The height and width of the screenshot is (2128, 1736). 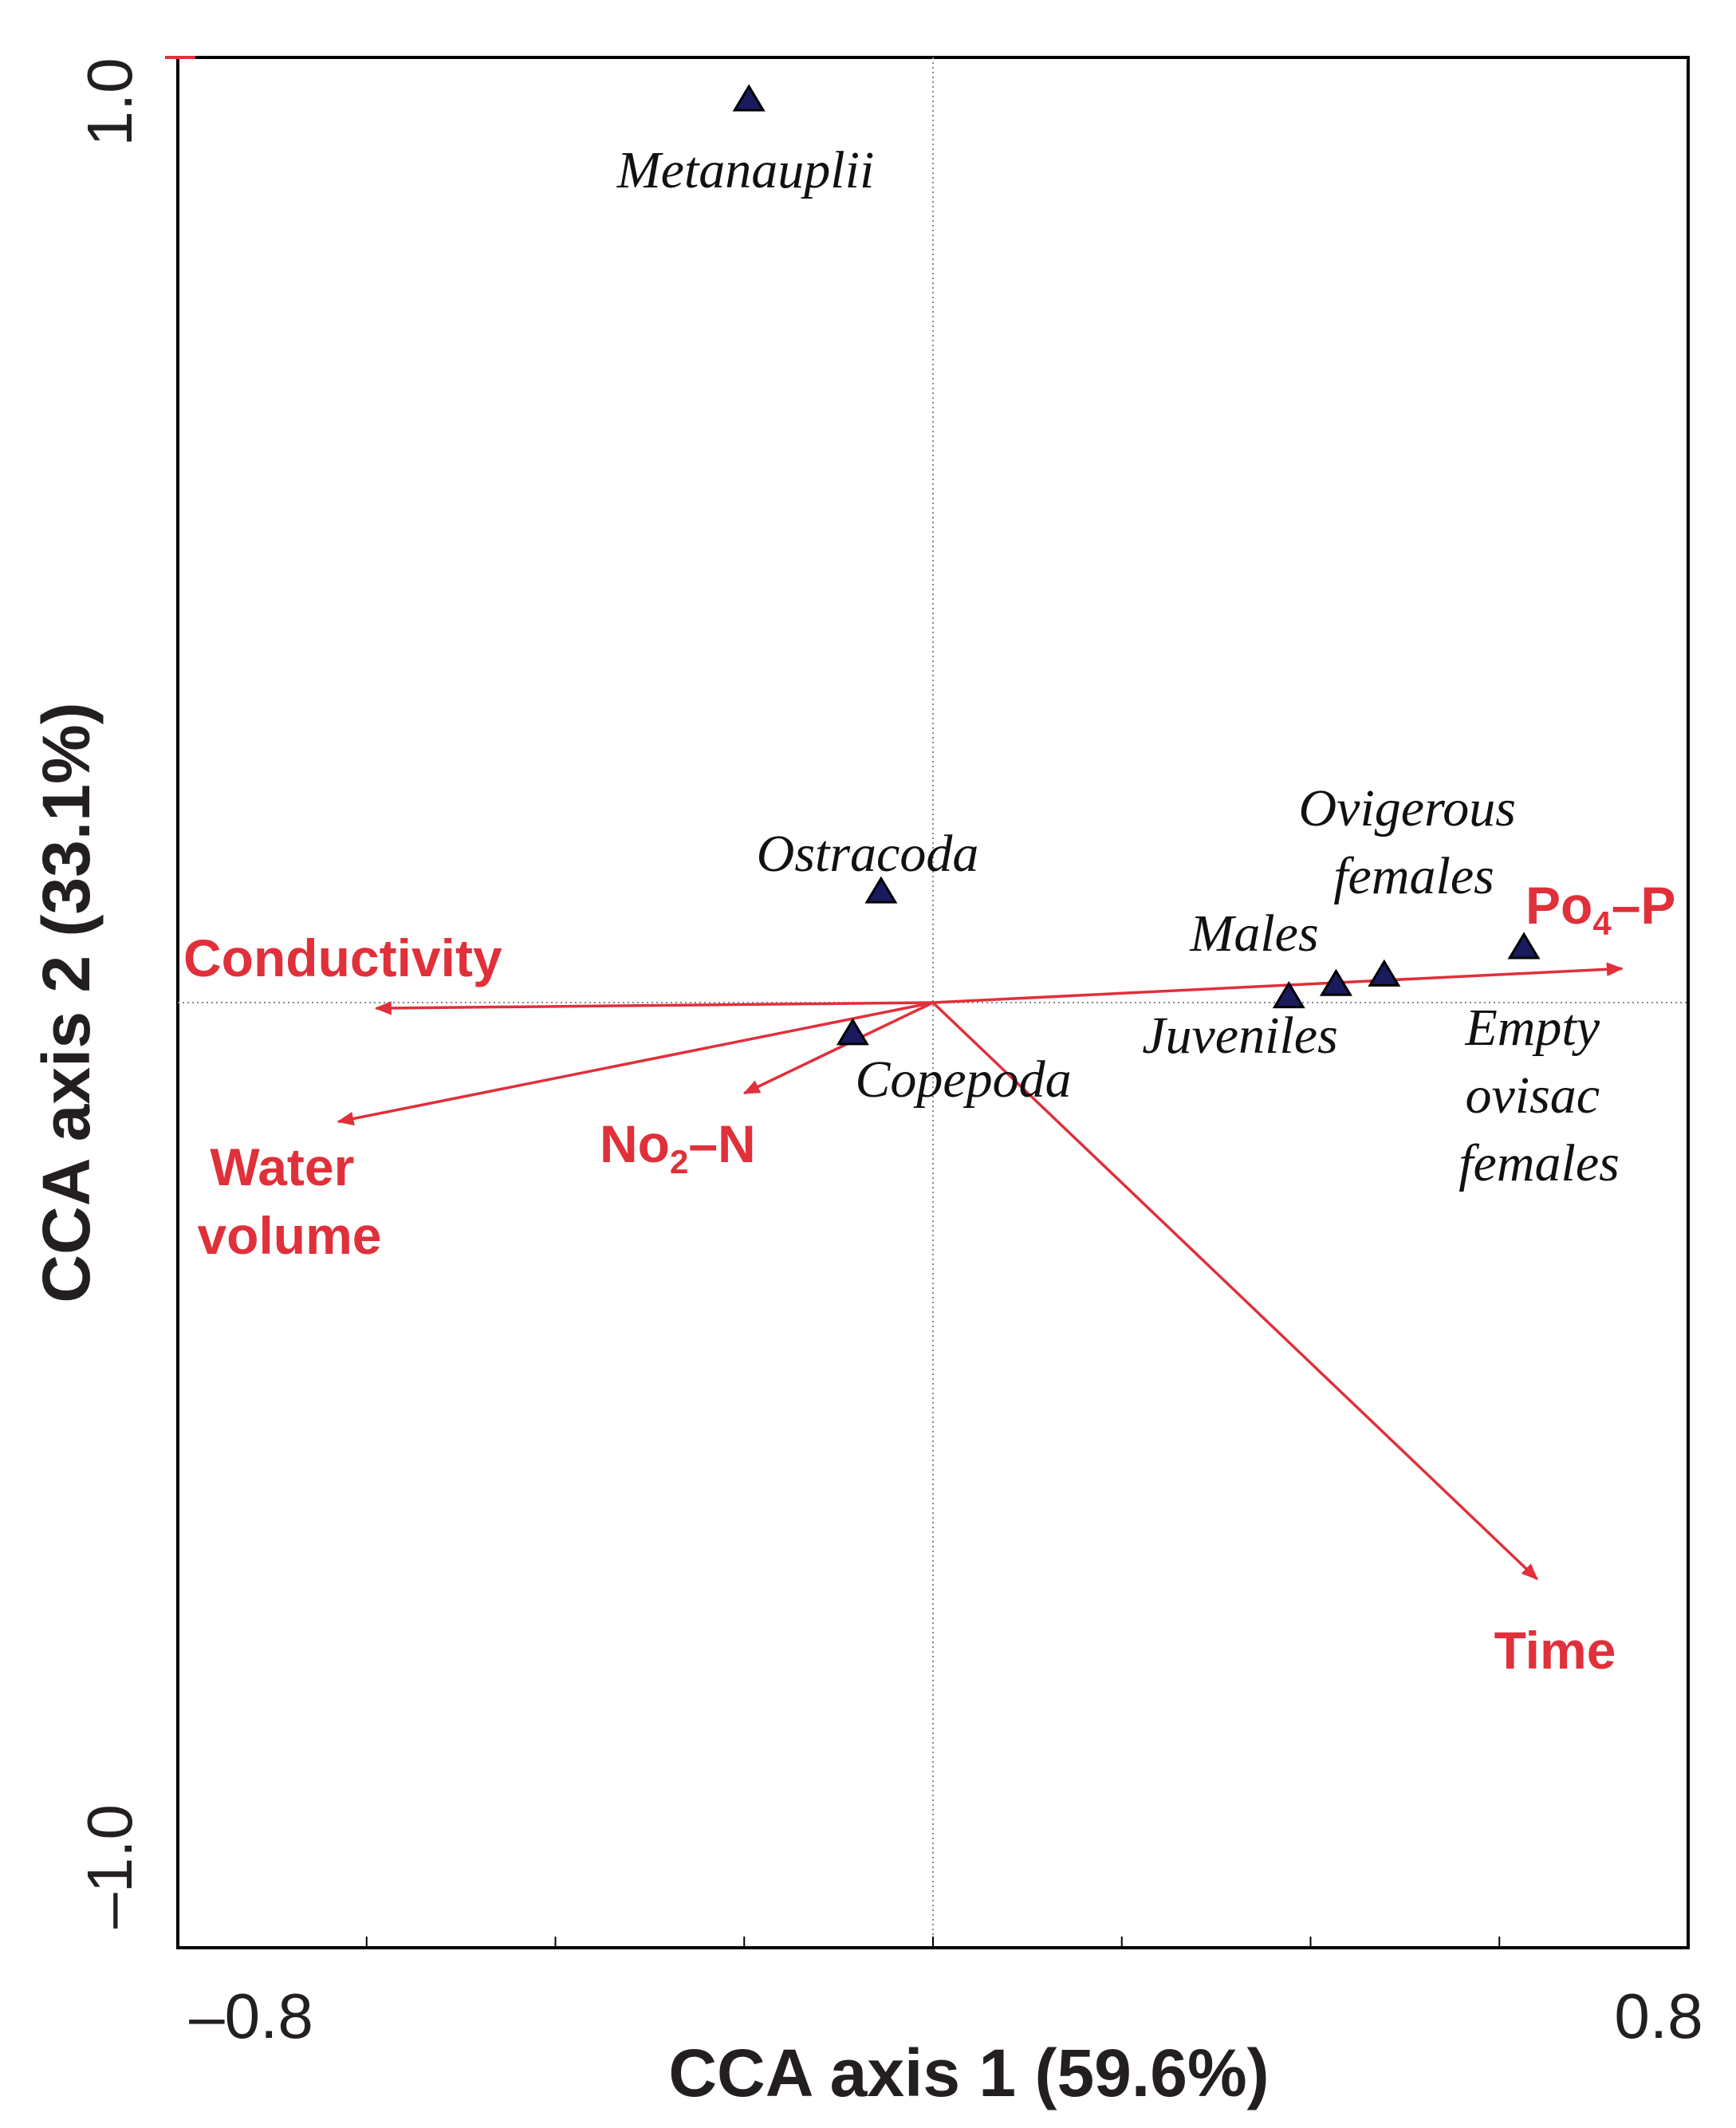 What do you see at coordinates (963, 1079) in the screenshot?
I see `species-label-copepoda: Copepoda` at bounding box center [963, 1079].